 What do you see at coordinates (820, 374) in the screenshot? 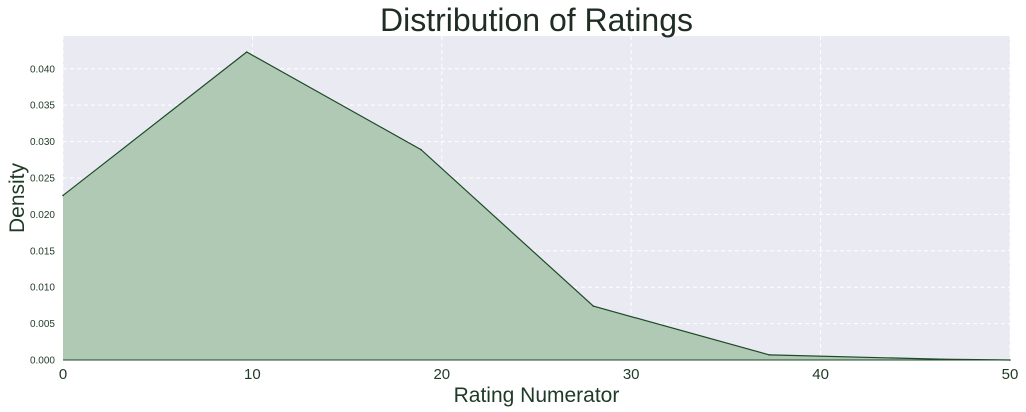
I see `x-tick-label: 40` at bounding box center [820, 374].